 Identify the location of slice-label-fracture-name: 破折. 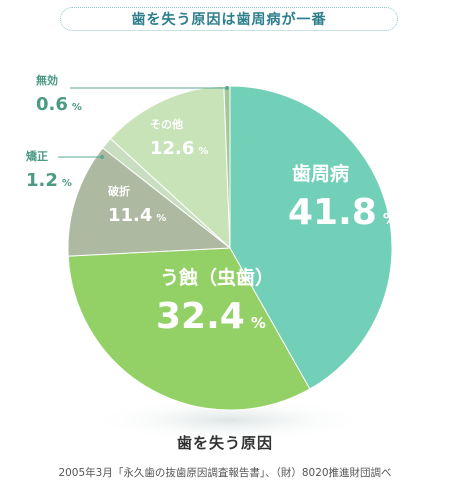
(119, 191).